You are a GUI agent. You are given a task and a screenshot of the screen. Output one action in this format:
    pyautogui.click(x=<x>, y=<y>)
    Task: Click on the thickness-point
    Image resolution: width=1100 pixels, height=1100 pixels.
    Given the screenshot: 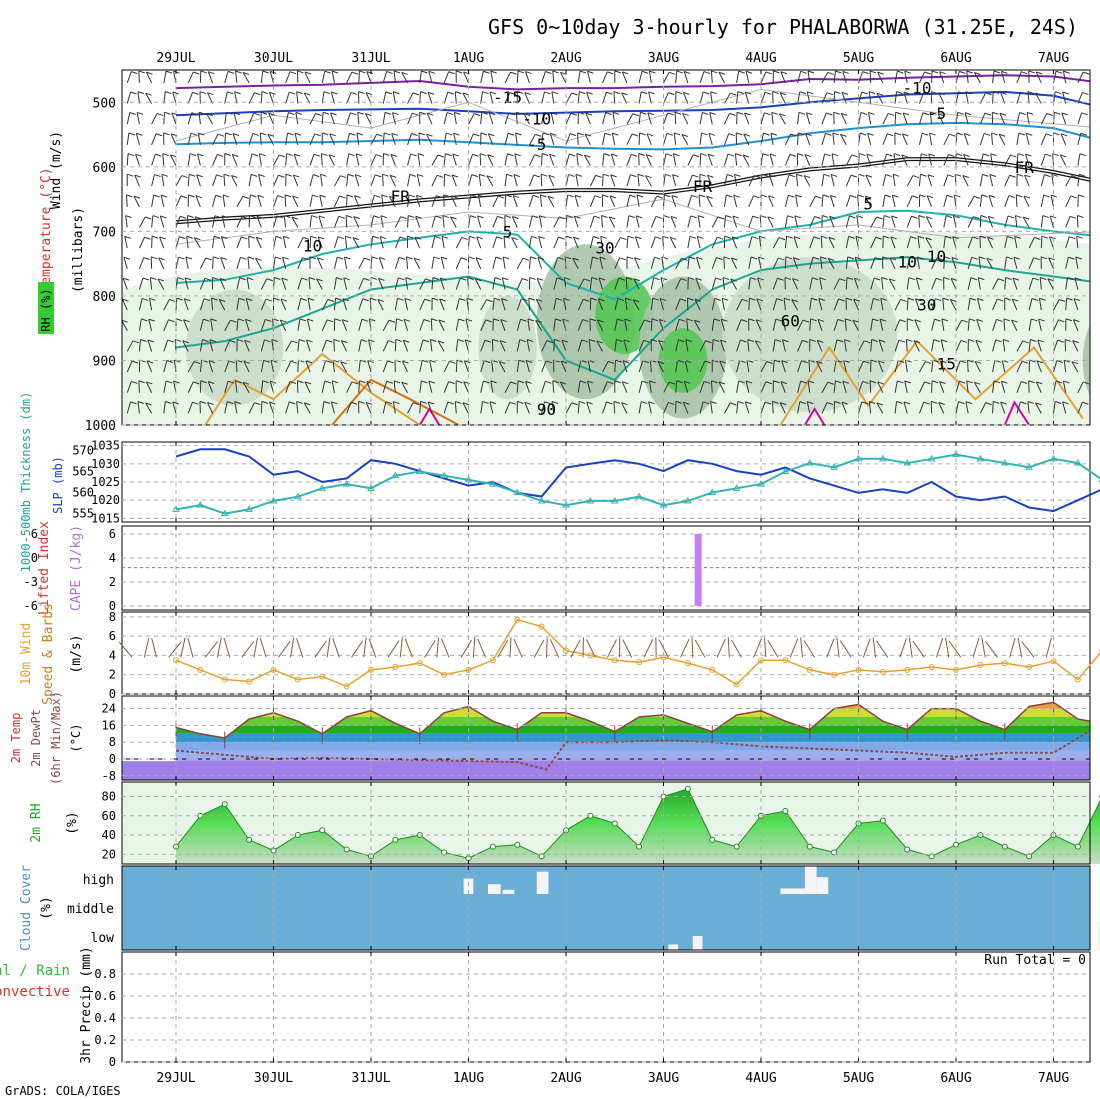 What is the action you would take?
    pyautogui.click(x=419, y=470)
    